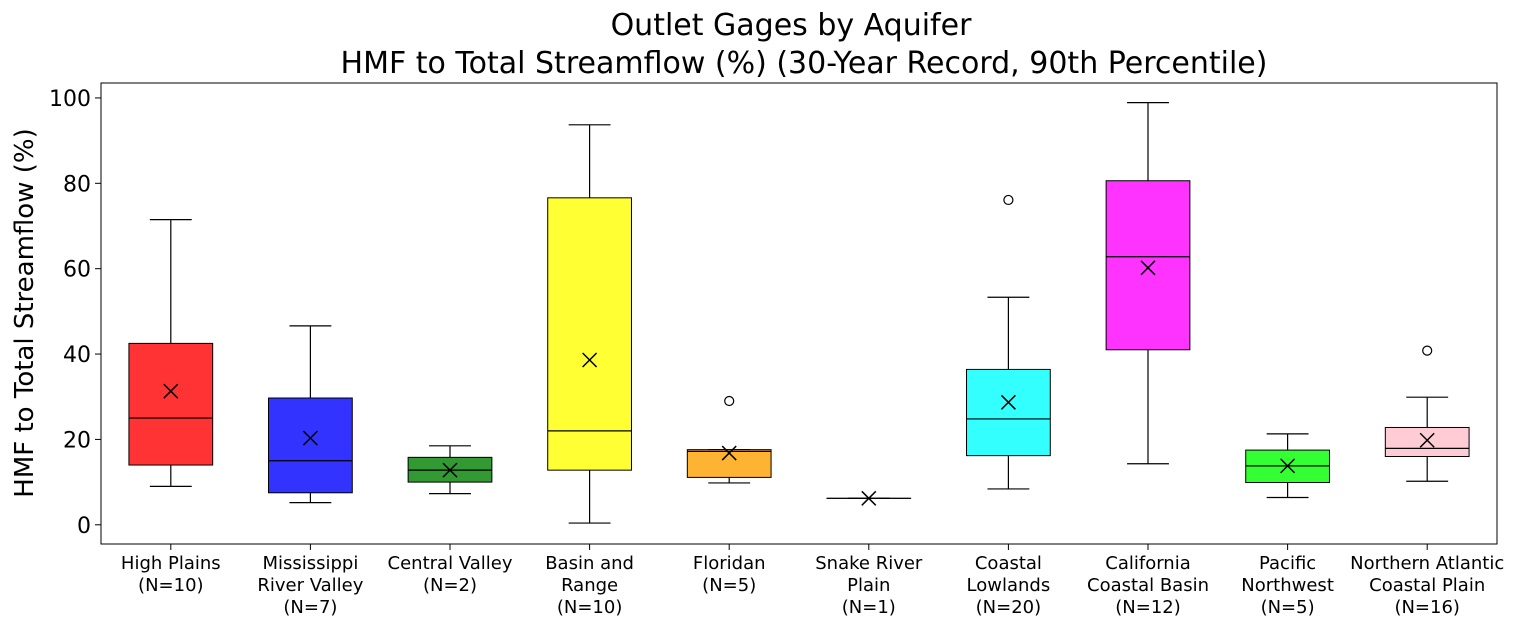 The width and height of the screenshot is (1522, 627). I want to click on y-tick-label: 40, so click(77, 355).